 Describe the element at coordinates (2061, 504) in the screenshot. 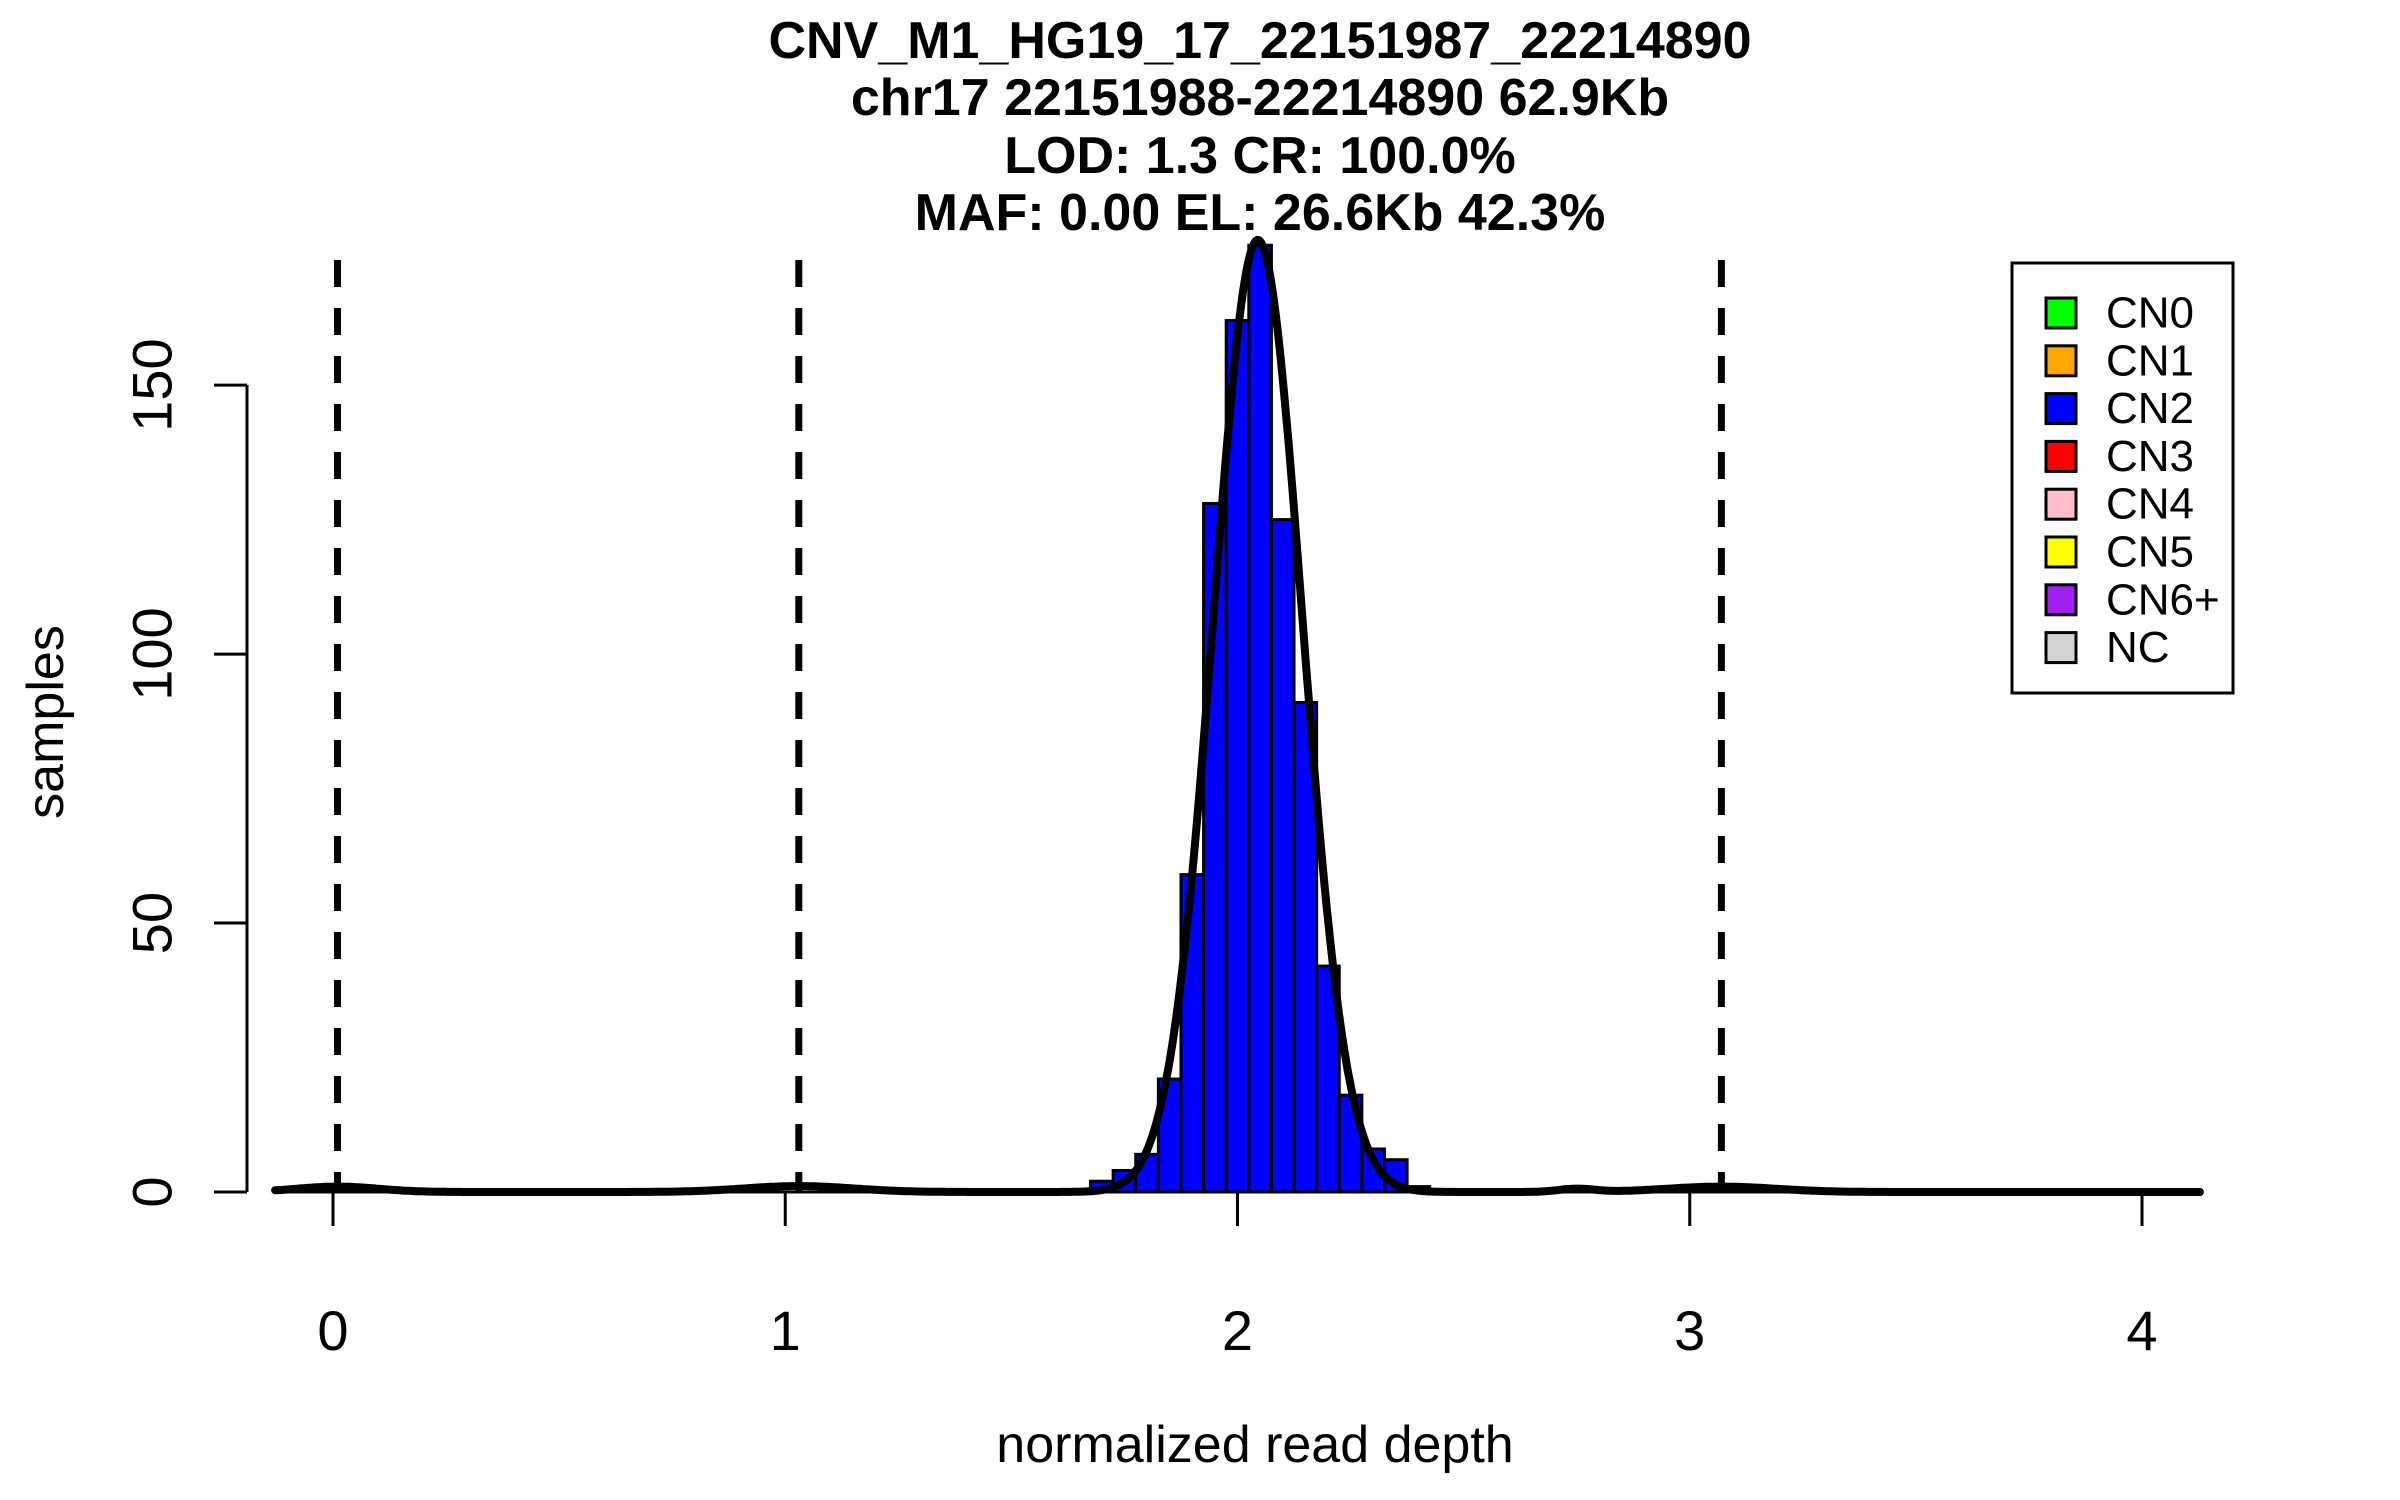

I see `legend-swatch-cn4` at that location.